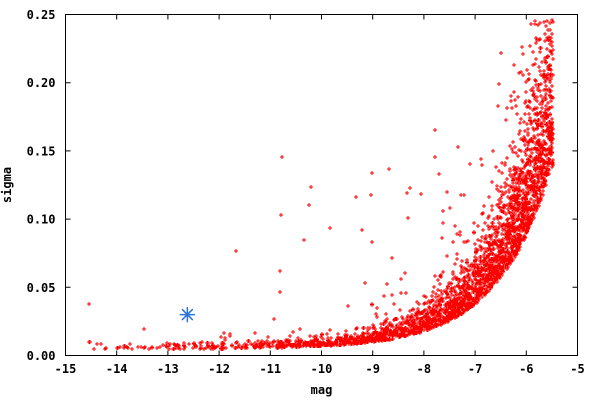 This screenshot has height=400, width=600. What do you see at coordinates (117, 369) in the screenshot?
I see `x-tick-label: -14` at bounding box center [117, 369].